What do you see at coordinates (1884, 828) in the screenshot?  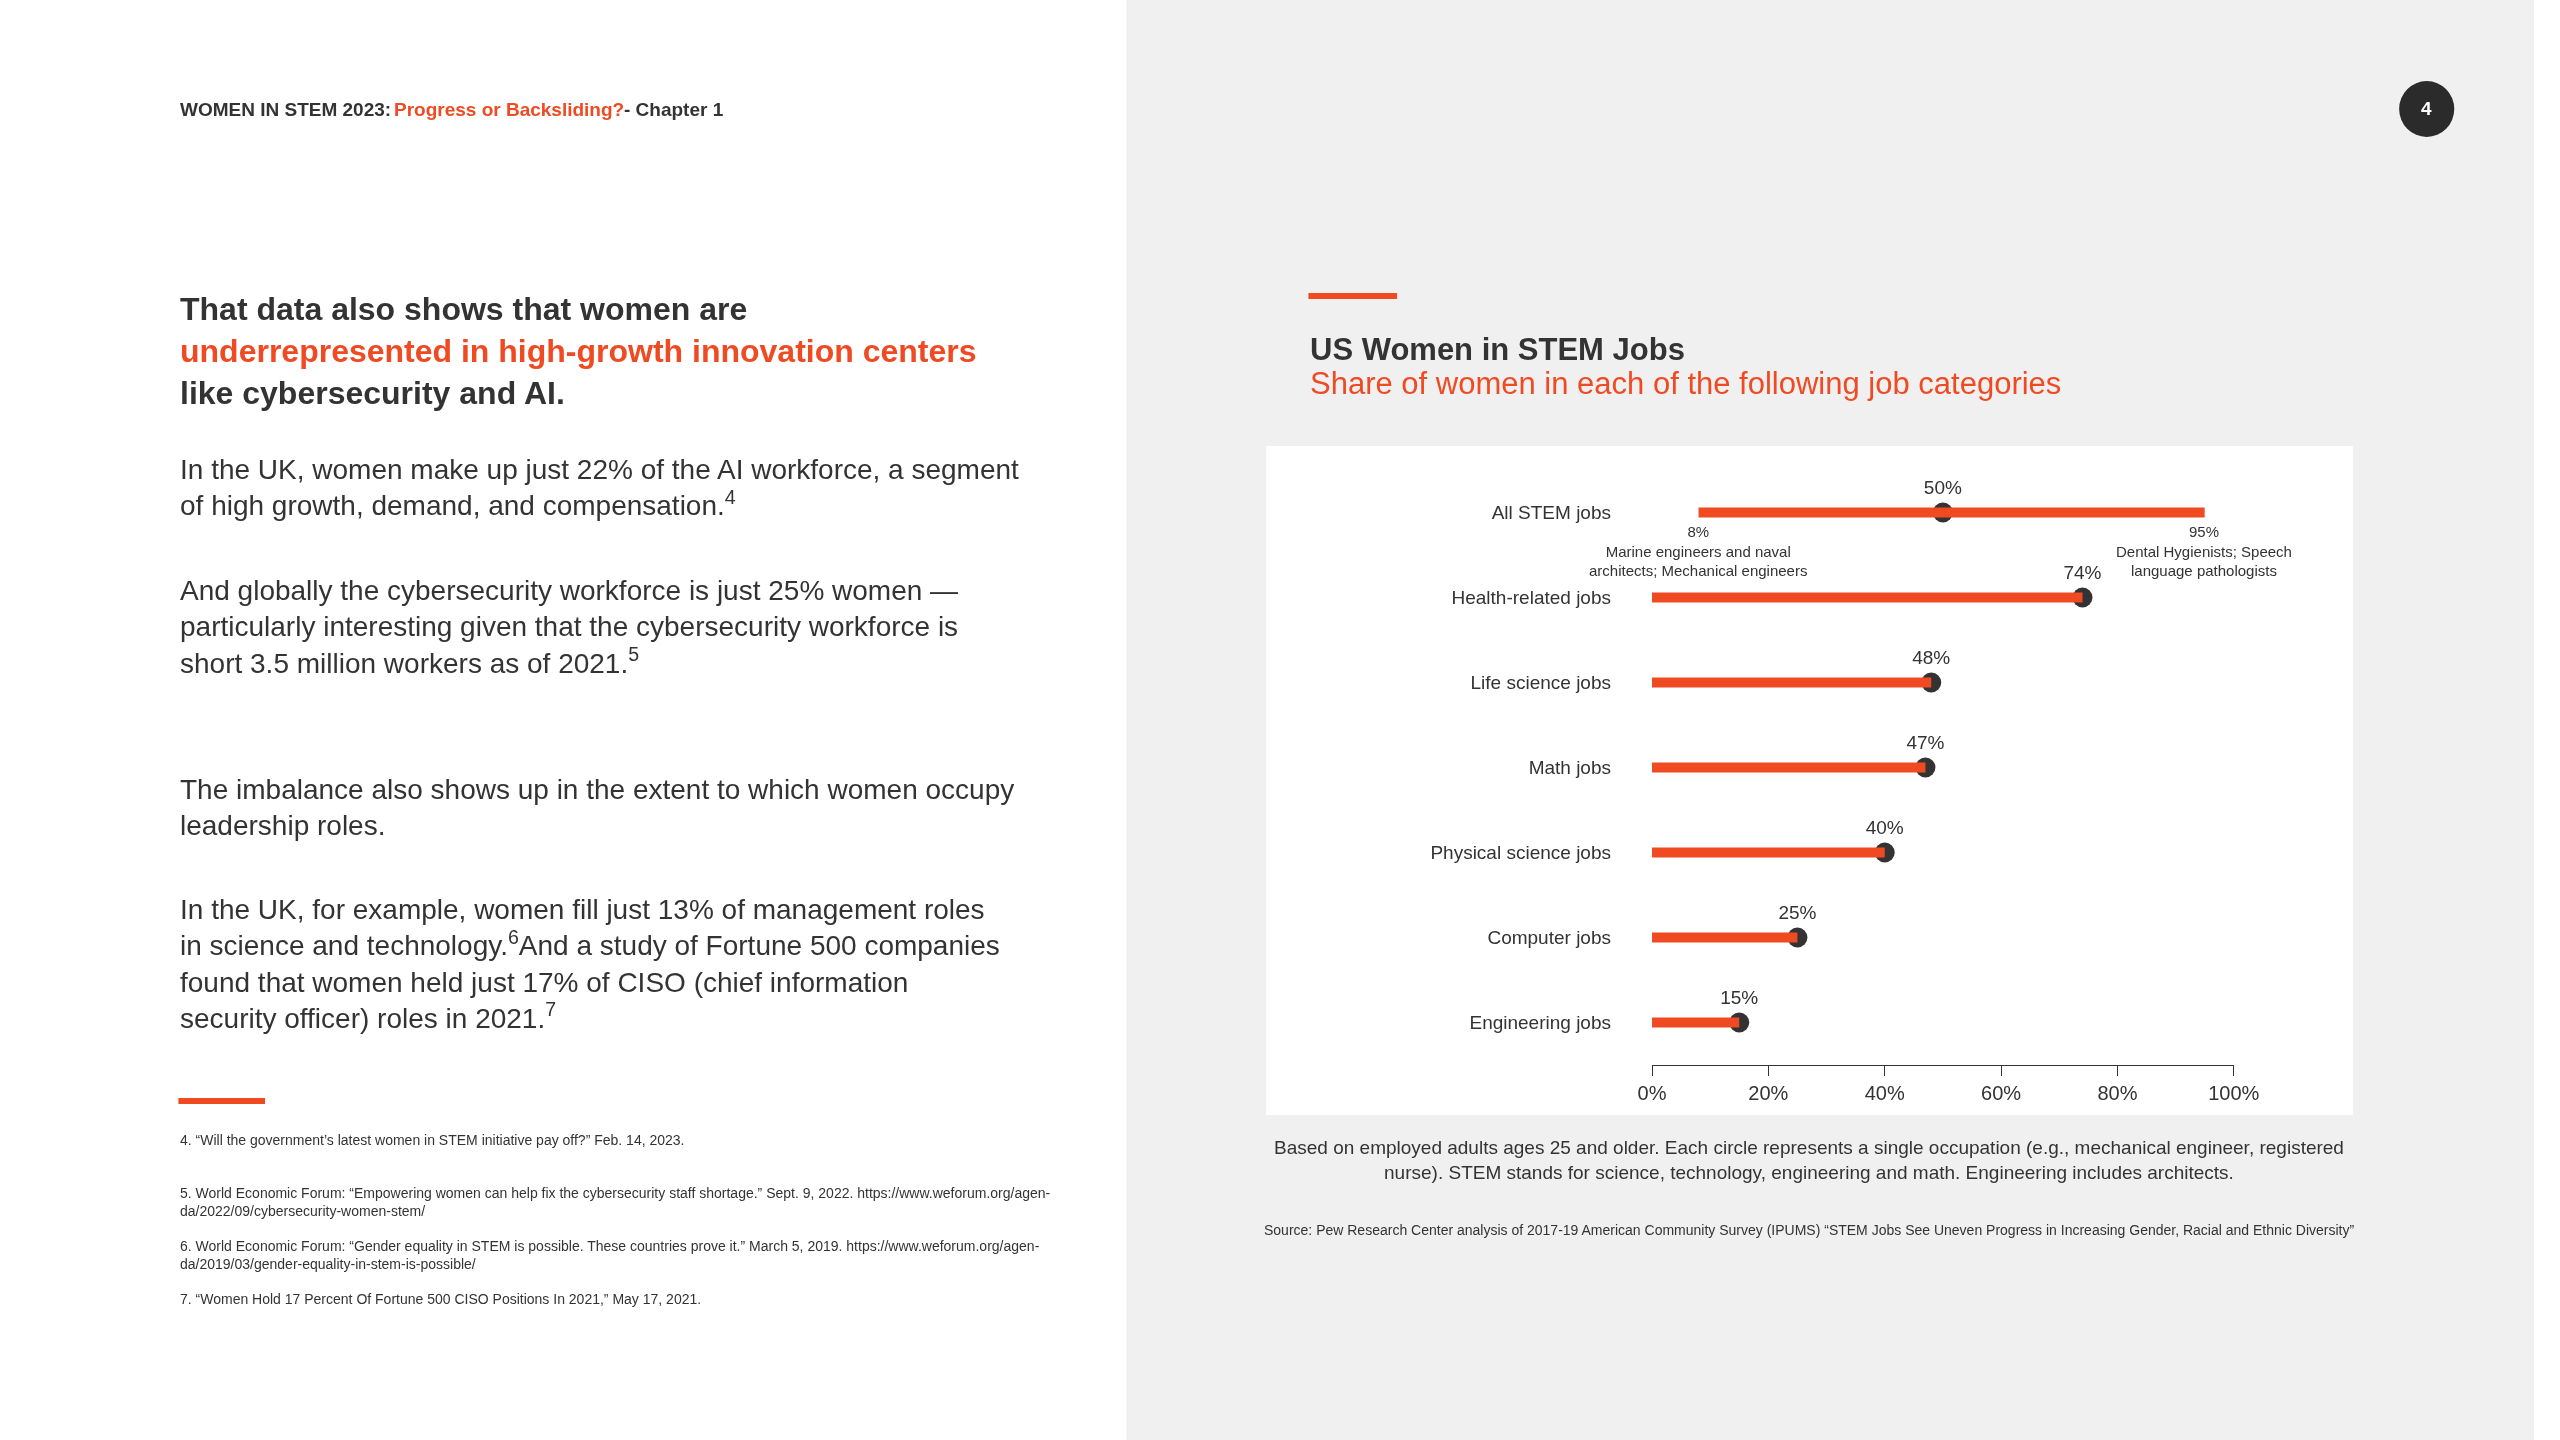 I see `data-label: 40%` at bounding box center [1884, 828].